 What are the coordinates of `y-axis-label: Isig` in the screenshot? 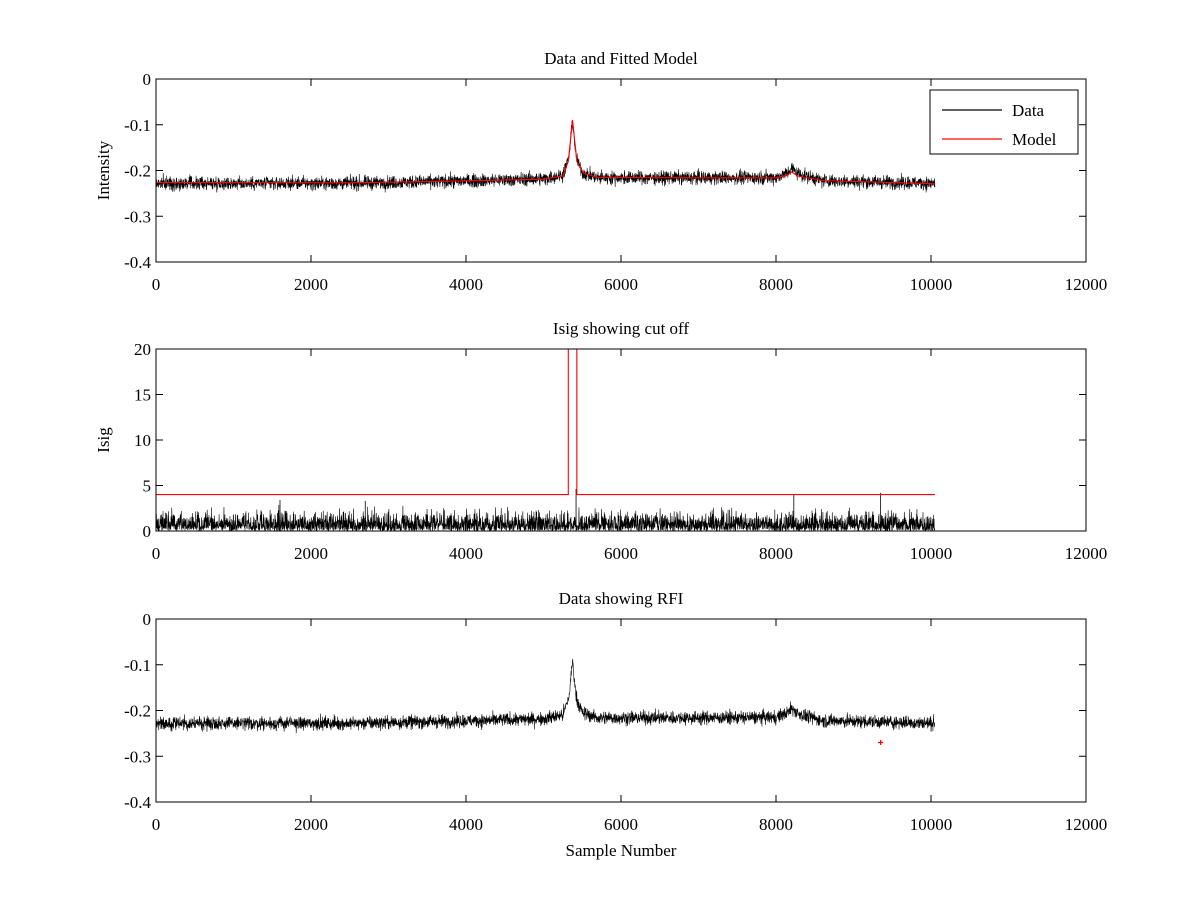 It's located at (103, 440).